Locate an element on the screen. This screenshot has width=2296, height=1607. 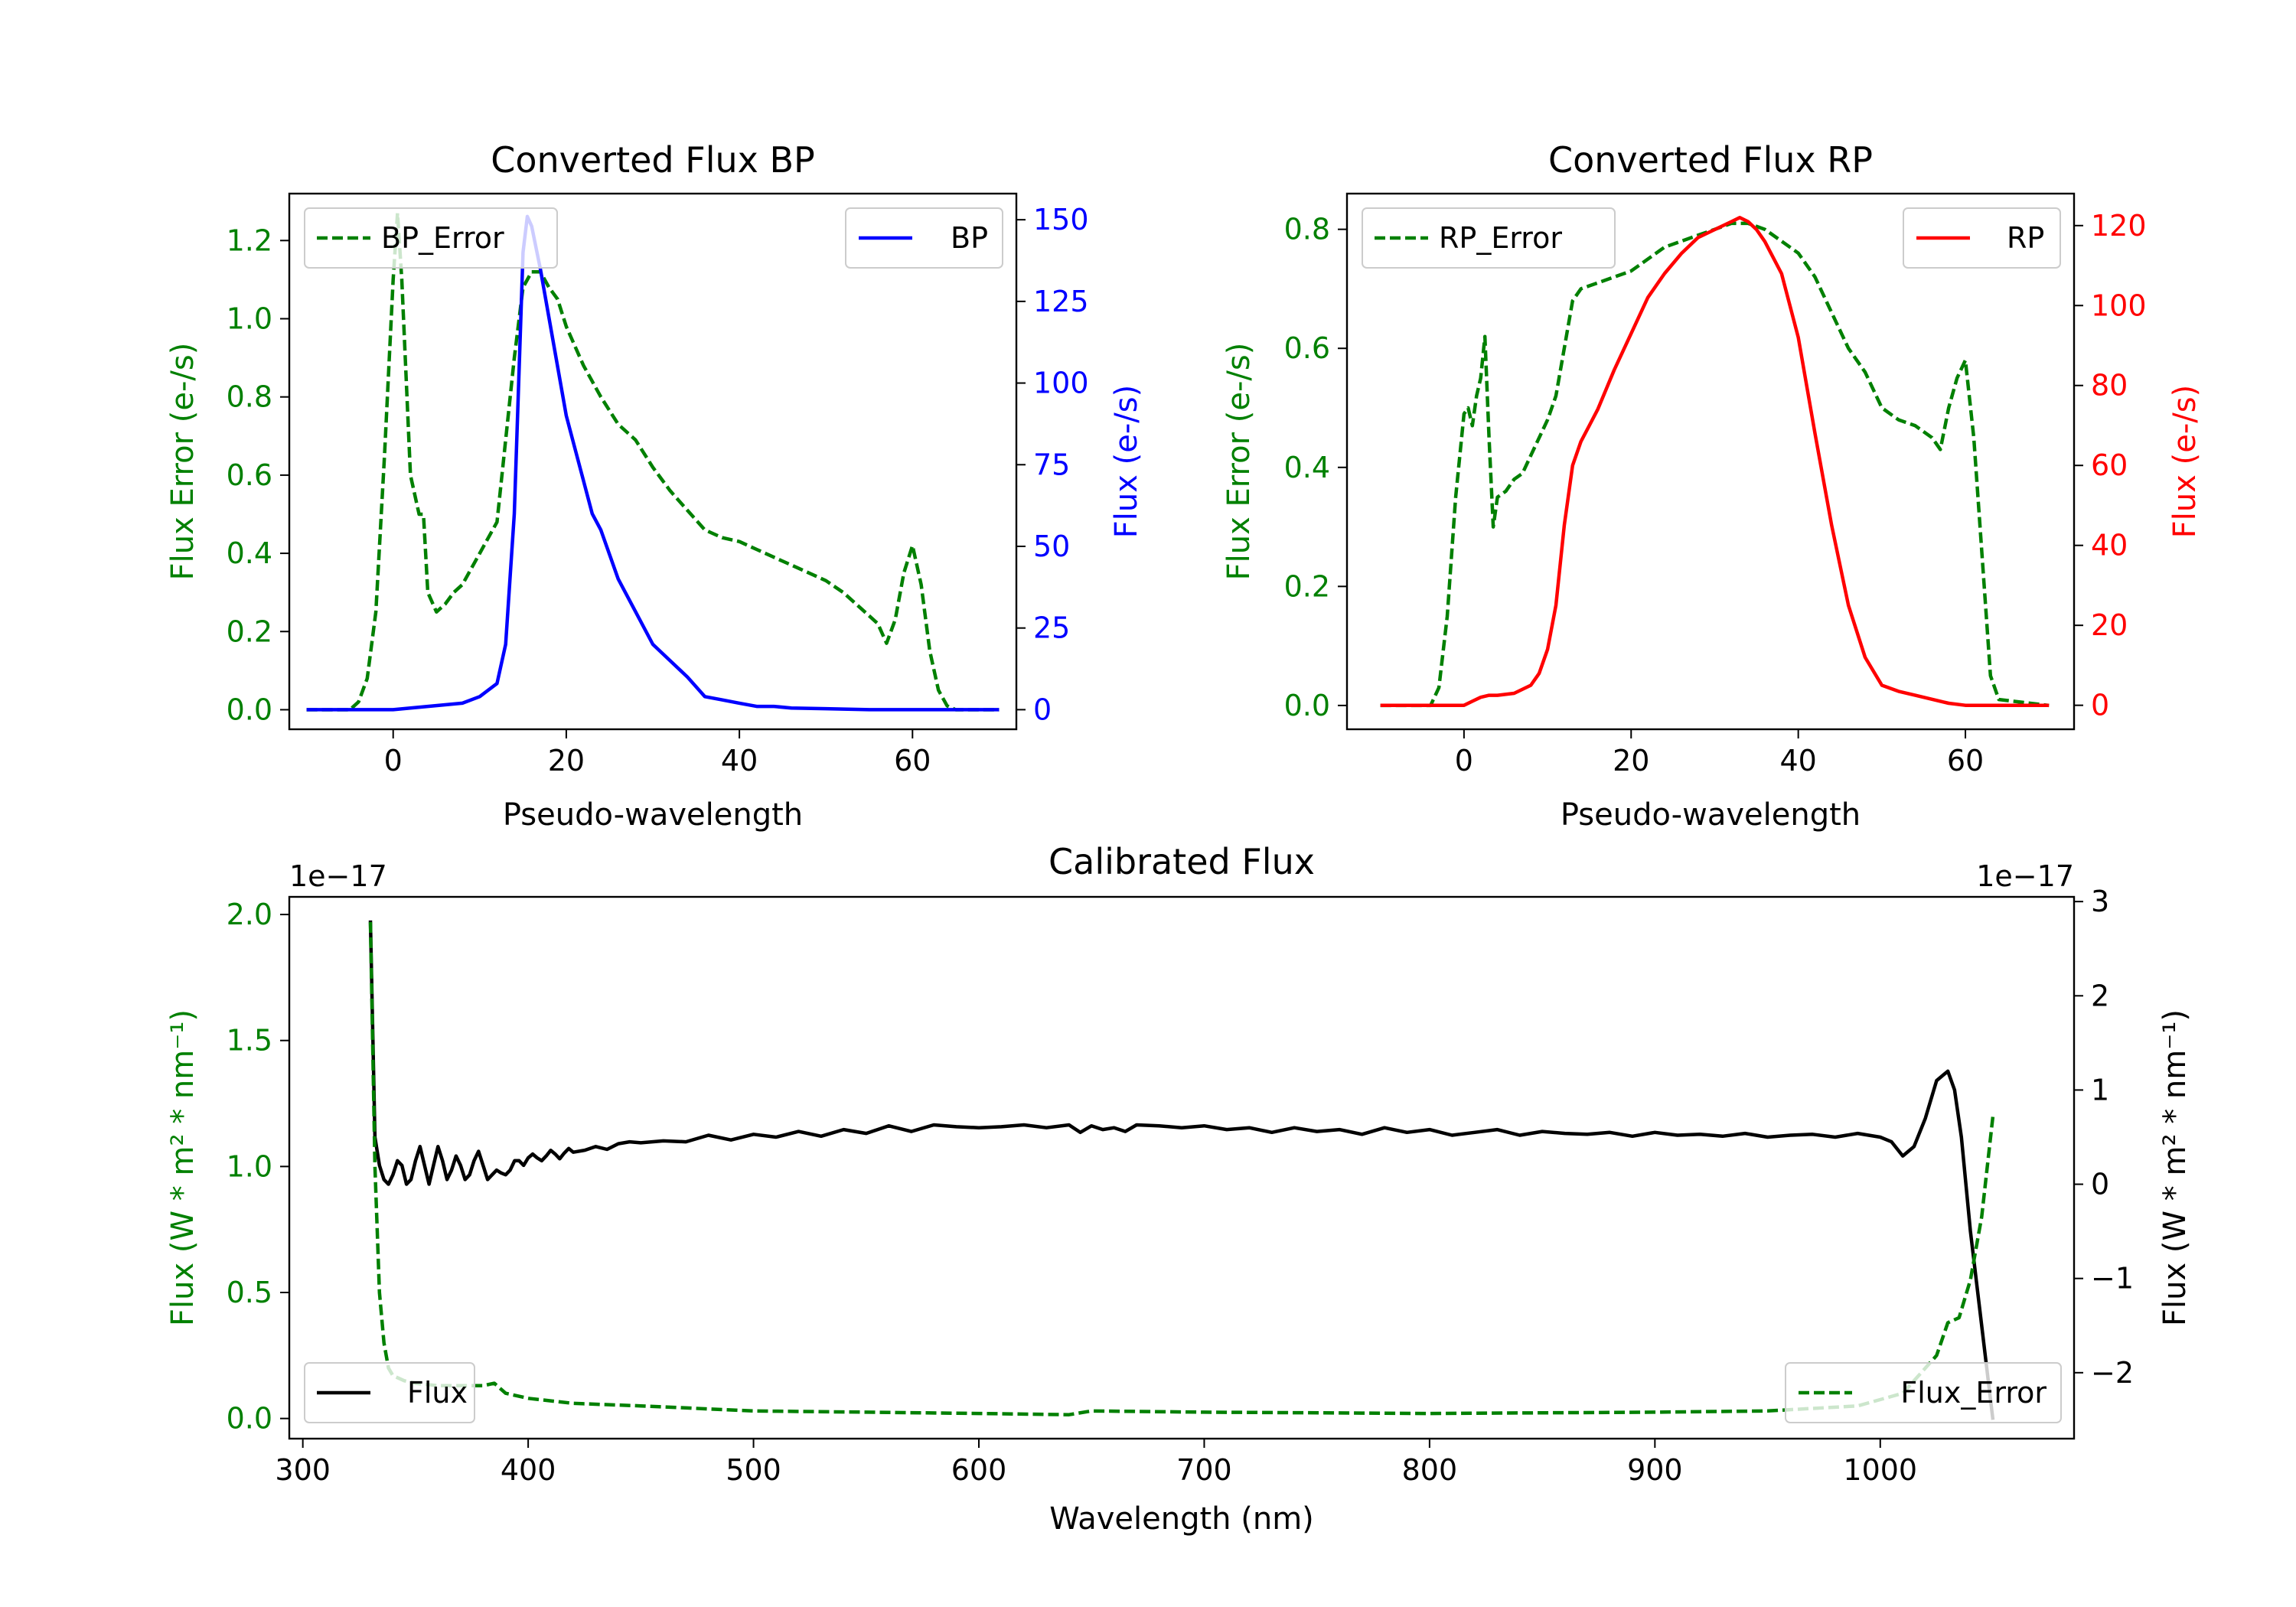
chart-bp-x-ticks: 0 20 40 60 is located at coordinates (657, 753).